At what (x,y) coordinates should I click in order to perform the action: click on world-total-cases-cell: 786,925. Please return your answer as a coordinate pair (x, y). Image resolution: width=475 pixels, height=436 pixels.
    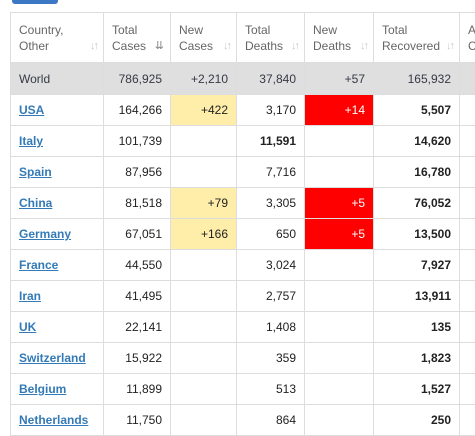
    Looking at the image, I should click on (137, 79).